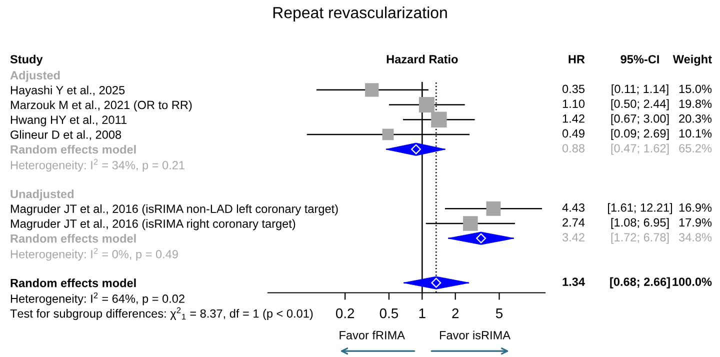 Image resolution: width=720 pixels, height=357 pixels. I want to click on text: 3.42, so click(573, 237).